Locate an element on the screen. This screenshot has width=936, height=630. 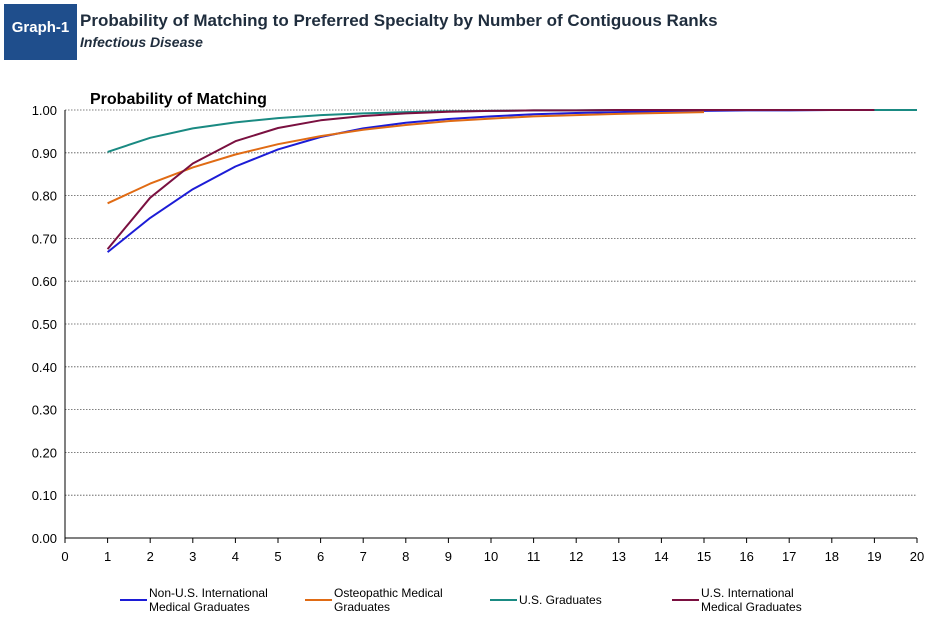
x-tick-label: 0 is located at coordinates (64, 556).